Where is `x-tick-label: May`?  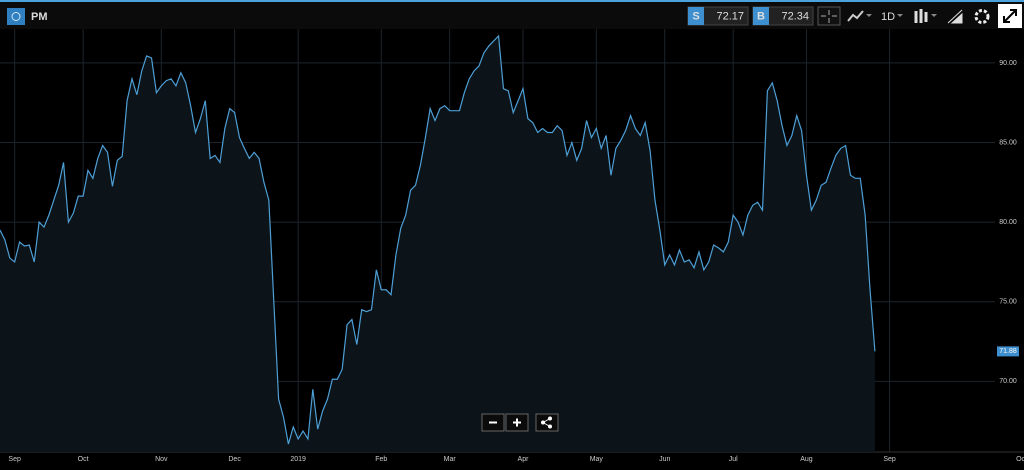
x-tick-label: May is located at coordinates (597, 459).